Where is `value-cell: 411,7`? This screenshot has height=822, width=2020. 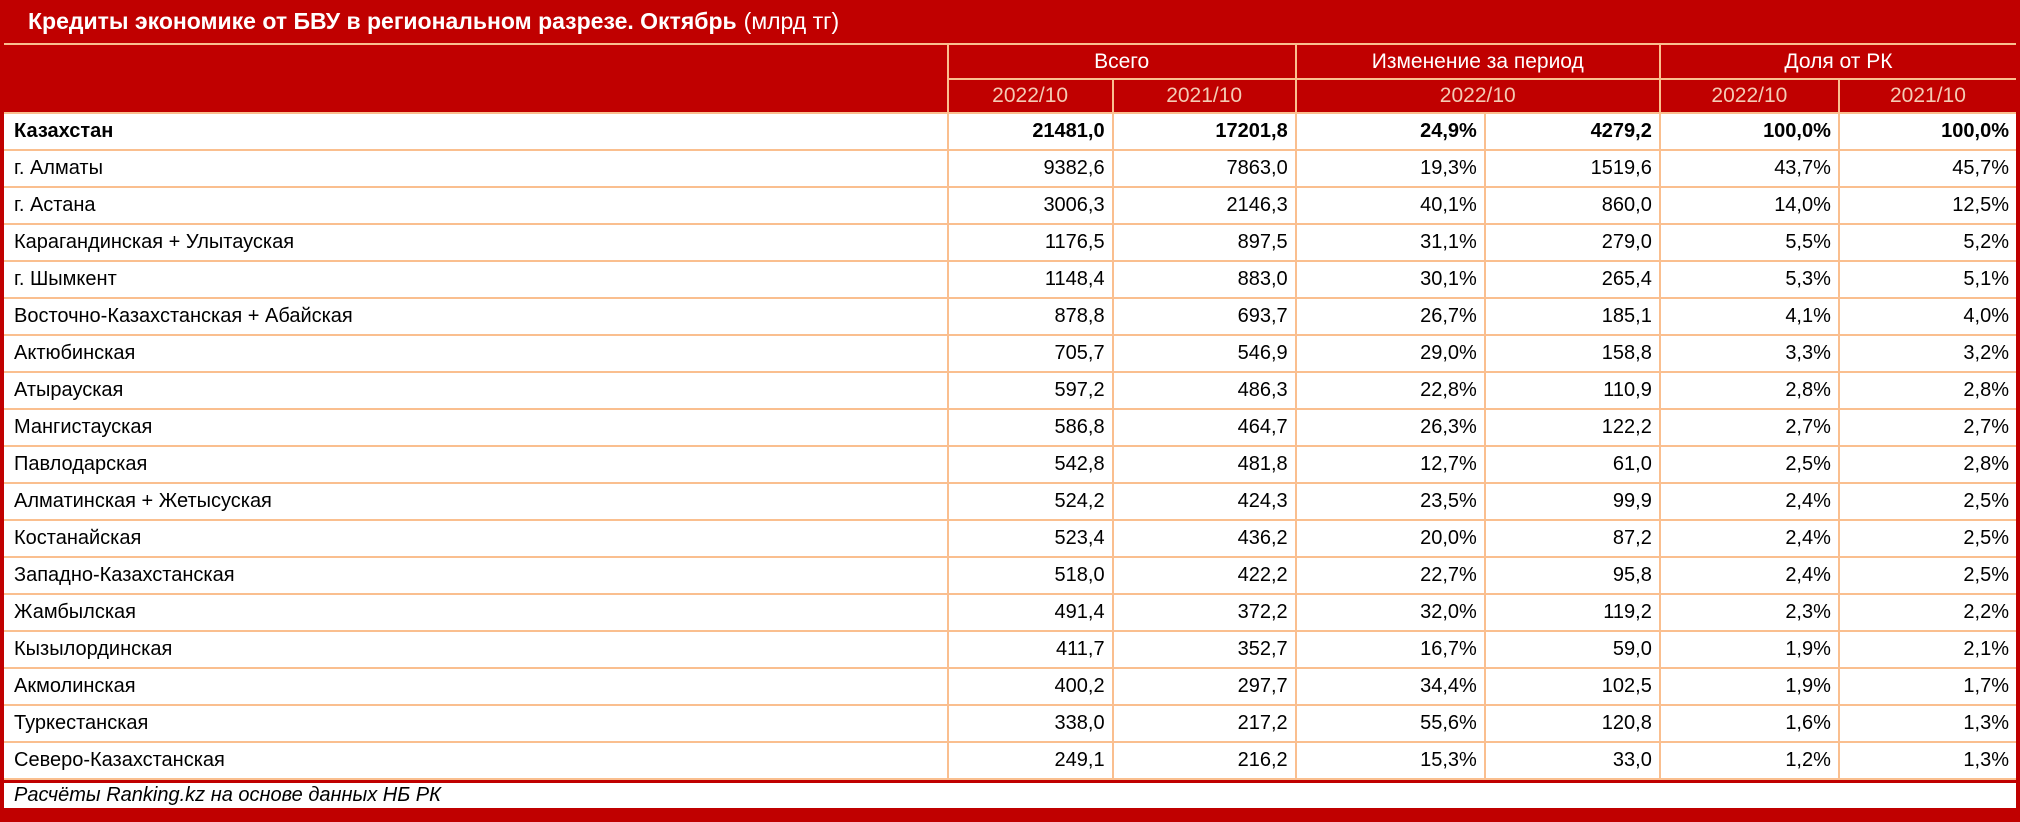 value-cell: 411,7 is located at coordinates (1030, 649).